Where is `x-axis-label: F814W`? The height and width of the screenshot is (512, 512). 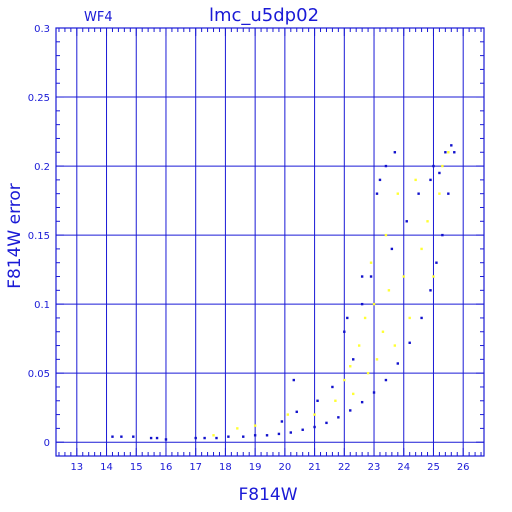
x-axis-label: F814W is located at coordinates (267, 495).